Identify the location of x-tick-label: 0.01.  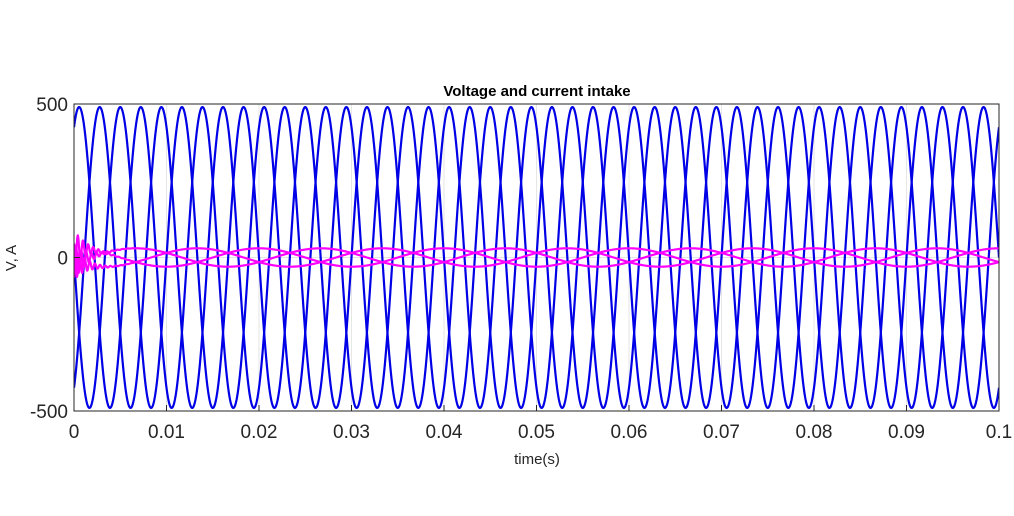
(166, 432).